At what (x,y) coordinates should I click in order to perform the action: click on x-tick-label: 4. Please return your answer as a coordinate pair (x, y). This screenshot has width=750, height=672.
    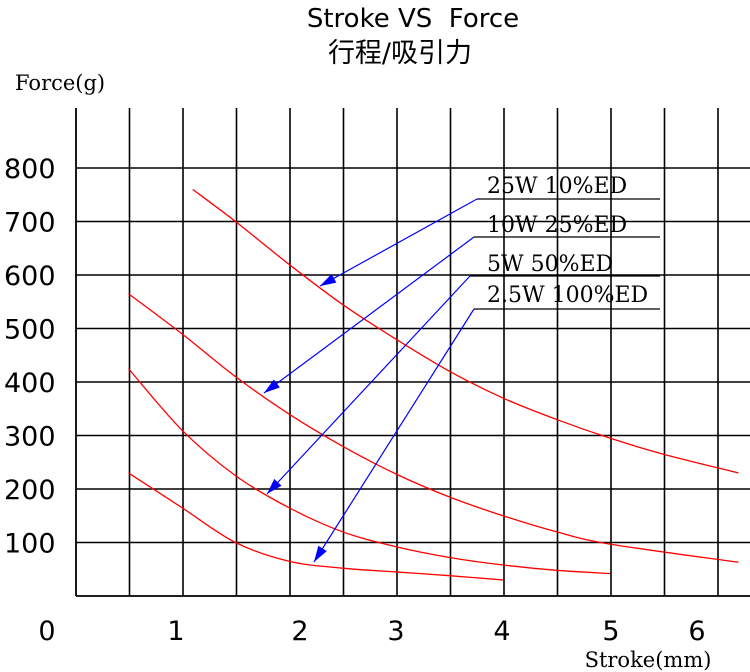
    Looking at the image, I should click on (501, 631).